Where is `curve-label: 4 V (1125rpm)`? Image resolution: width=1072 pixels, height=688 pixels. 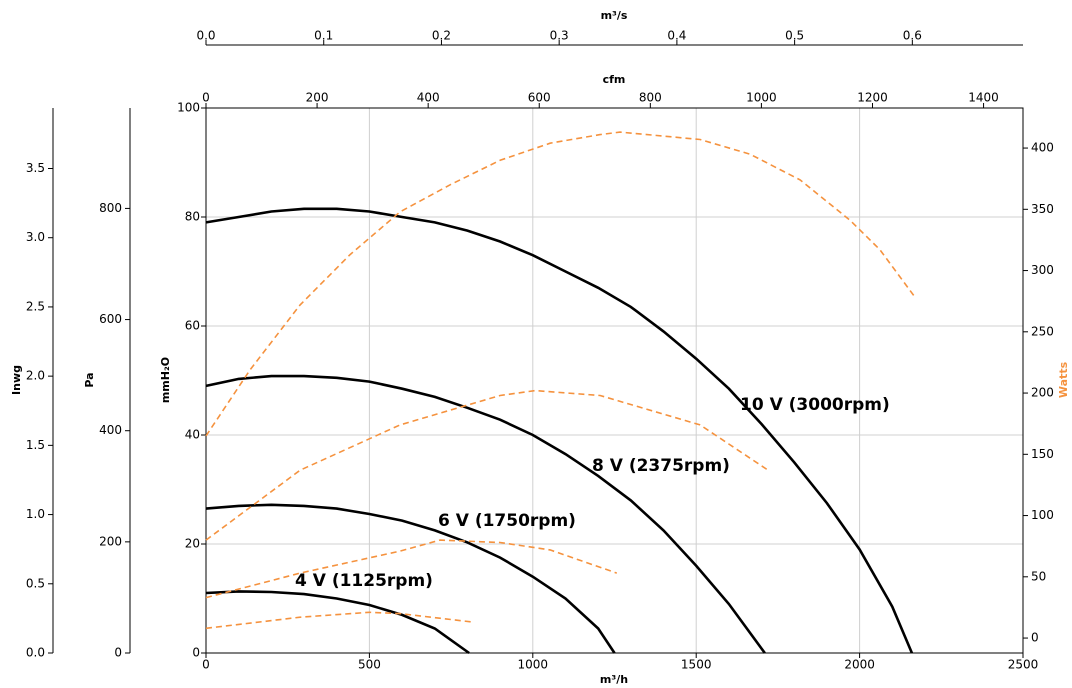 curve-label: 4 V (1125rpm) is located at coordinates (364, 581).